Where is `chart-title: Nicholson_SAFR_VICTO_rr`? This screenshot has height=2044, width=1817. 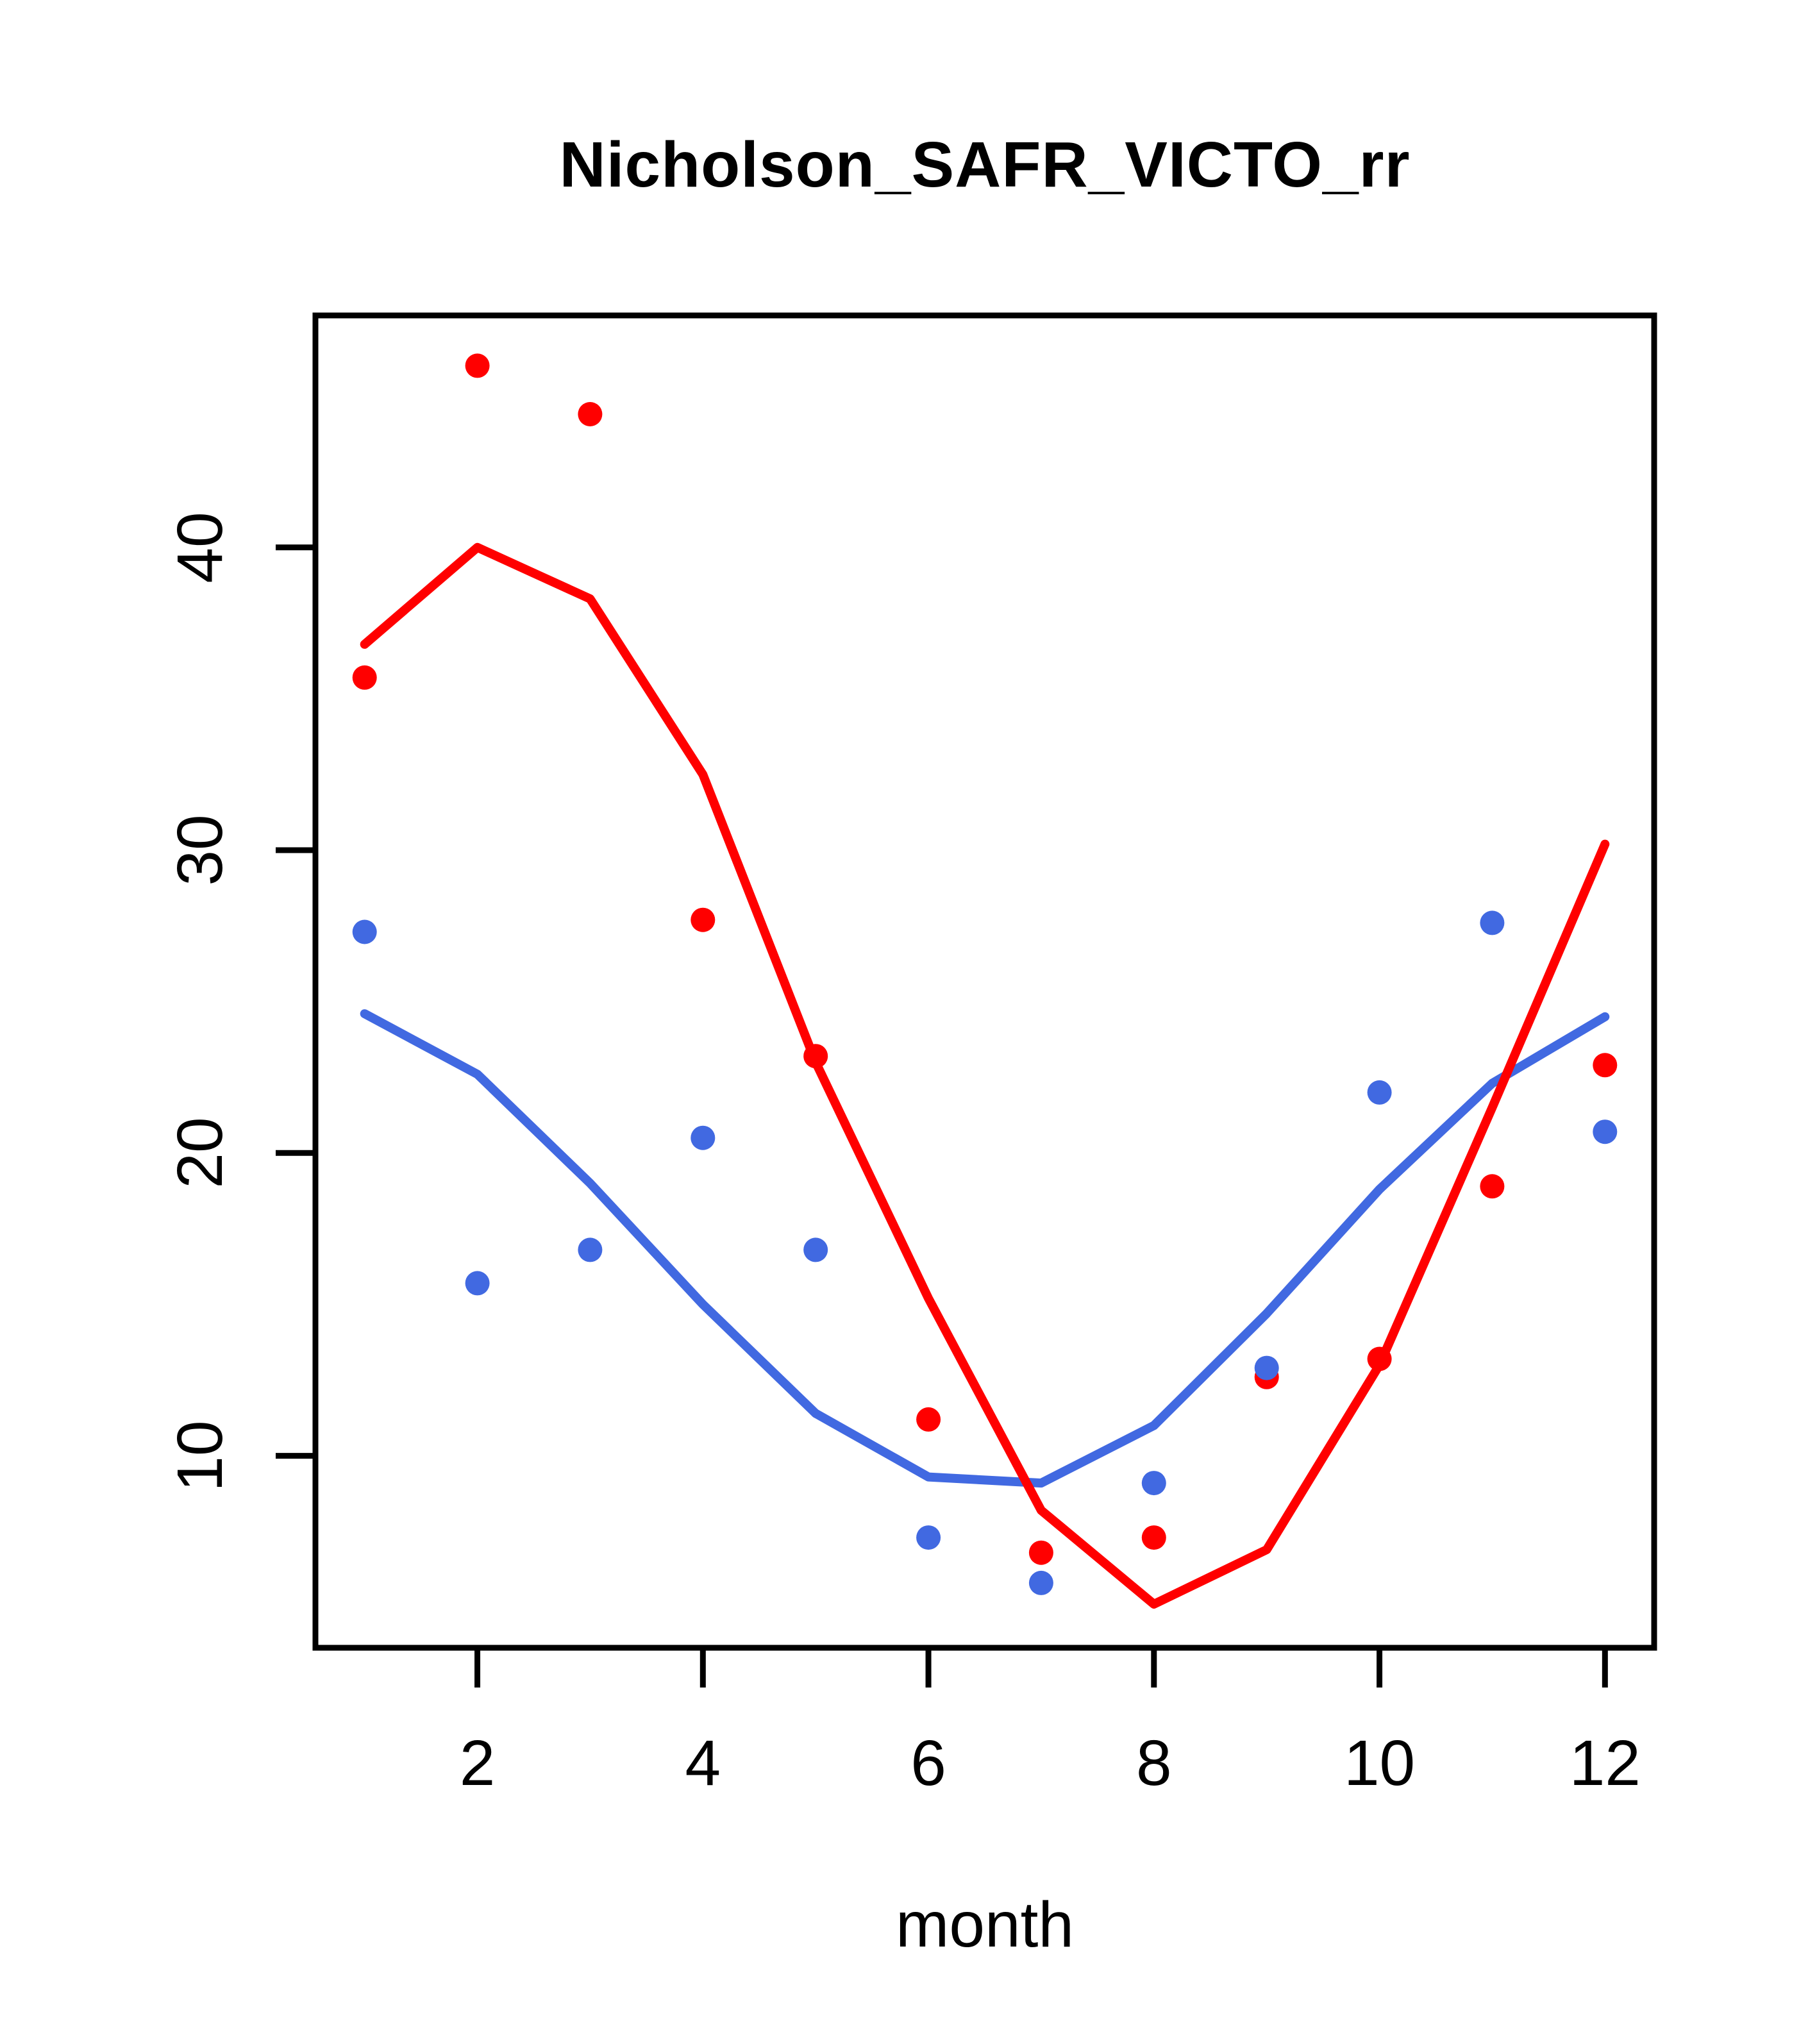
chart-title: Nicholson_SAFR_VICTO_rr is located at coordinates (985, 165).